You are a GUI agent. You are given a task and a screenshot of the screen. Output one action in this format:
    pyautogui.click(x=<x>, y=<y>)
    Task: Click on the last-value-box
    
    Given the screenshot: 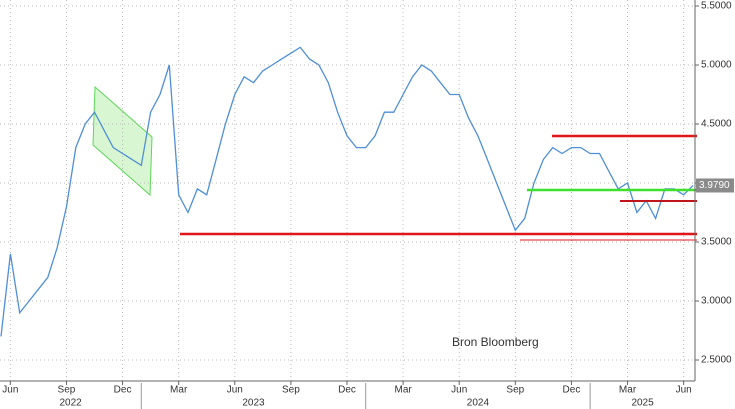 What is the action you would take?
    pyautogui.click(x=715, y=185)
    